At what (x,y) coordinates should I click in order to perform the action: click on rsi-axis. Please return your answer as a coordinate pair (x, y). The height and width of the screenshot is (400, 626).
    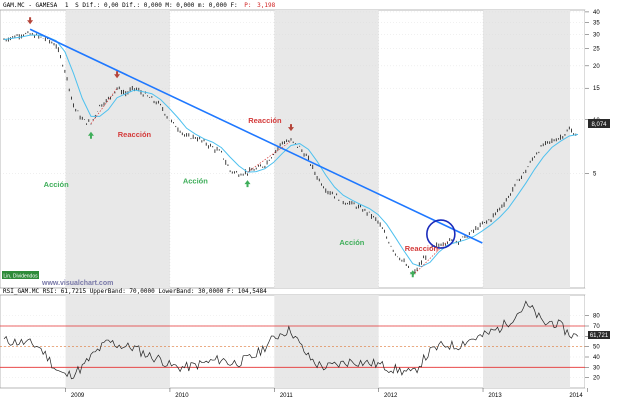
    Looking at the image, I should click on (605, 341).